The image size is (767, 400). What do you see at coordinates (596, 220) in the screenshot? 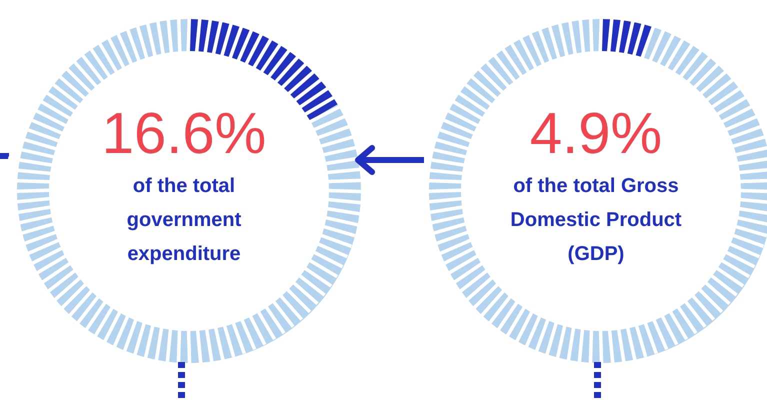
I see `text: of the total Gross Domestic Product (GDP)` at bounding box center [596, 220].